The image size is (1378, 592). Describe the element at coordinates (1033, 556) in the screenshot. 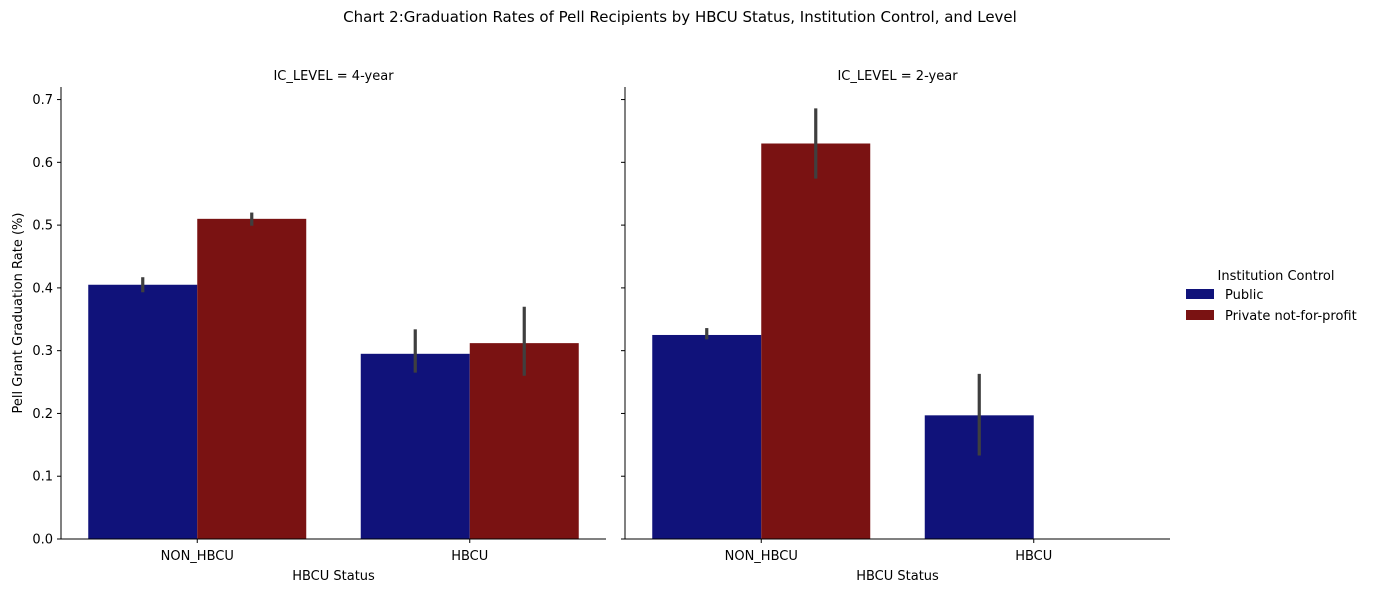

I see `panel-2-x-tick-label: HBCU` at that location.